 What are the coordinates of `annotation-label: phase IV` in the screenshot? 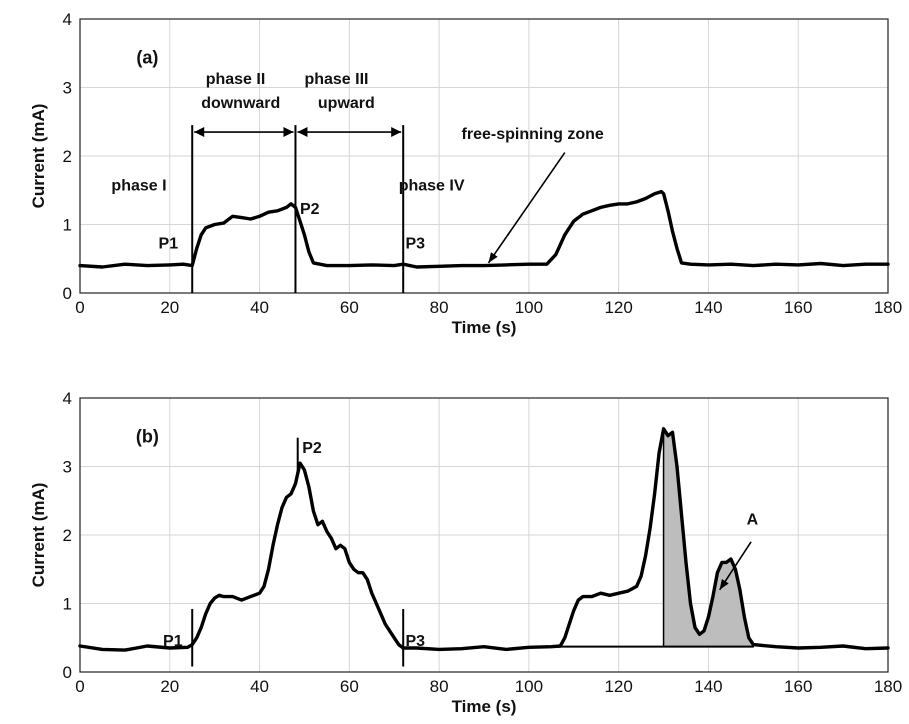 It's located at (432, 185).